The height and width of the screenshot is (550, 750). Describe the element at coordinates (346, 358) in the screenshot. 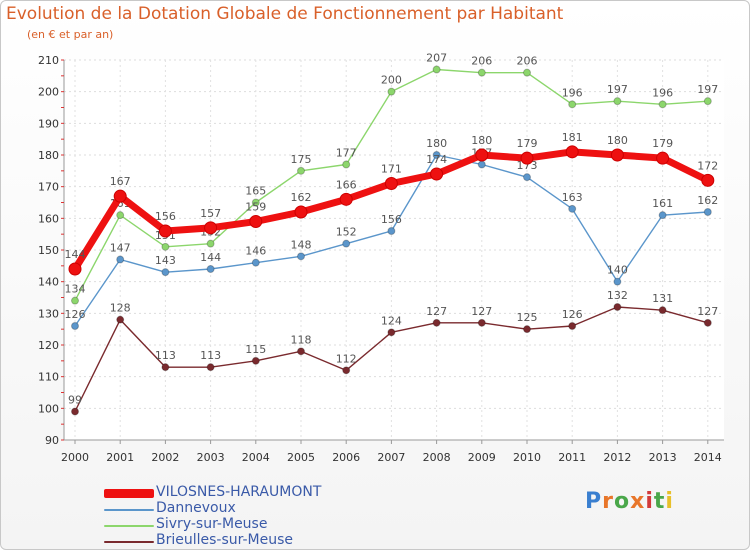

I see `data-label: 112` at that location.